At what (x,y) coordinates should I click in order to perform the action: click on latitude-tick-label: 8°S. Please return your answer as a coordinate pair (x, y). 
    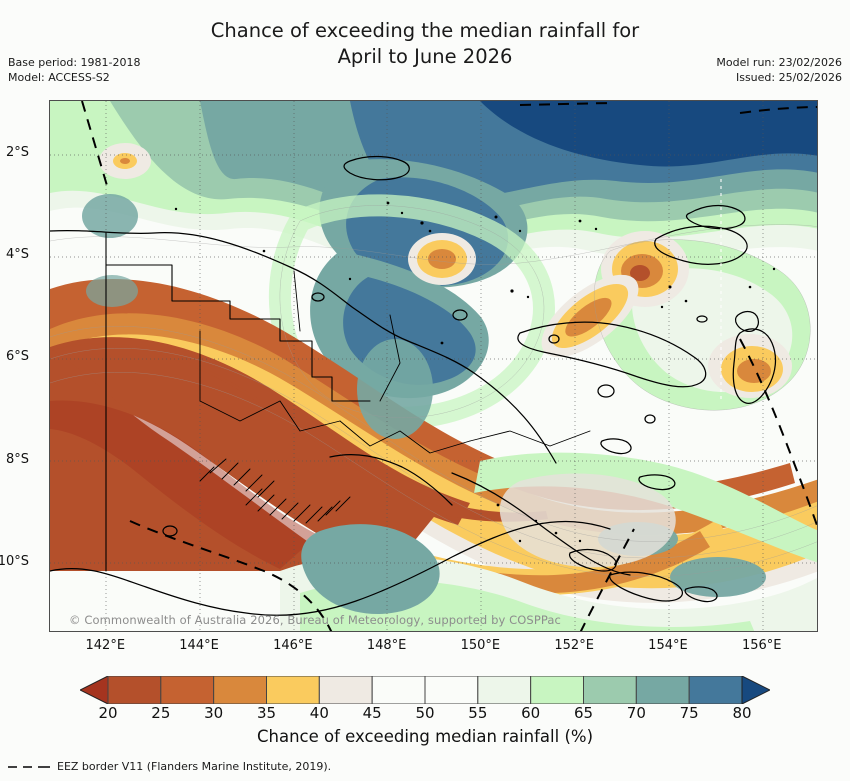
    Looking at the image, I should click on (17, 459).